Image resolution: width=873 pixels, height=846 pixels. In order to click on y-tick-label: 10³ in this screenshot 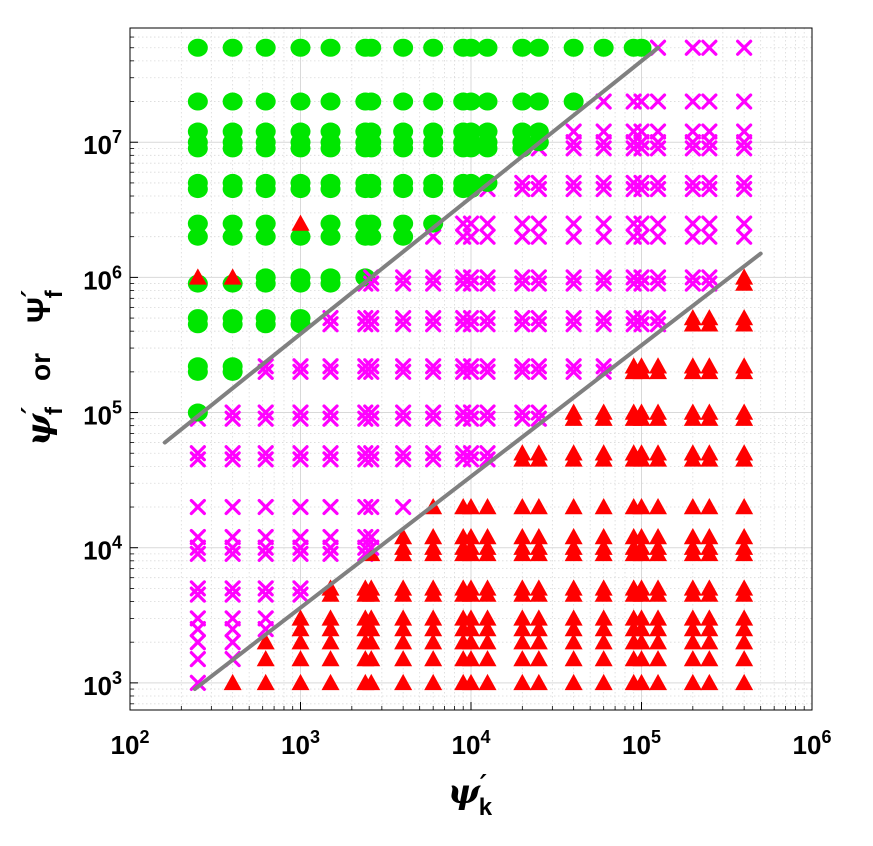, I will do `click(102, 684)`.